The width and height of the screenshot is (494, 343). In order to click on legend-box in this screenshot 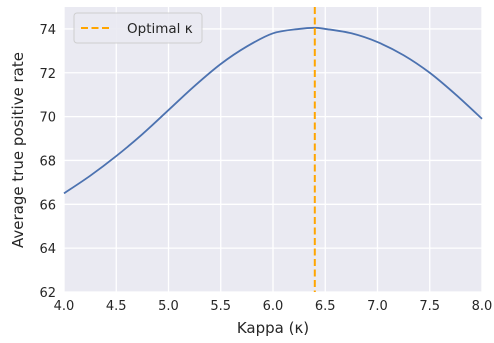, I will do `click(138, 28)`.